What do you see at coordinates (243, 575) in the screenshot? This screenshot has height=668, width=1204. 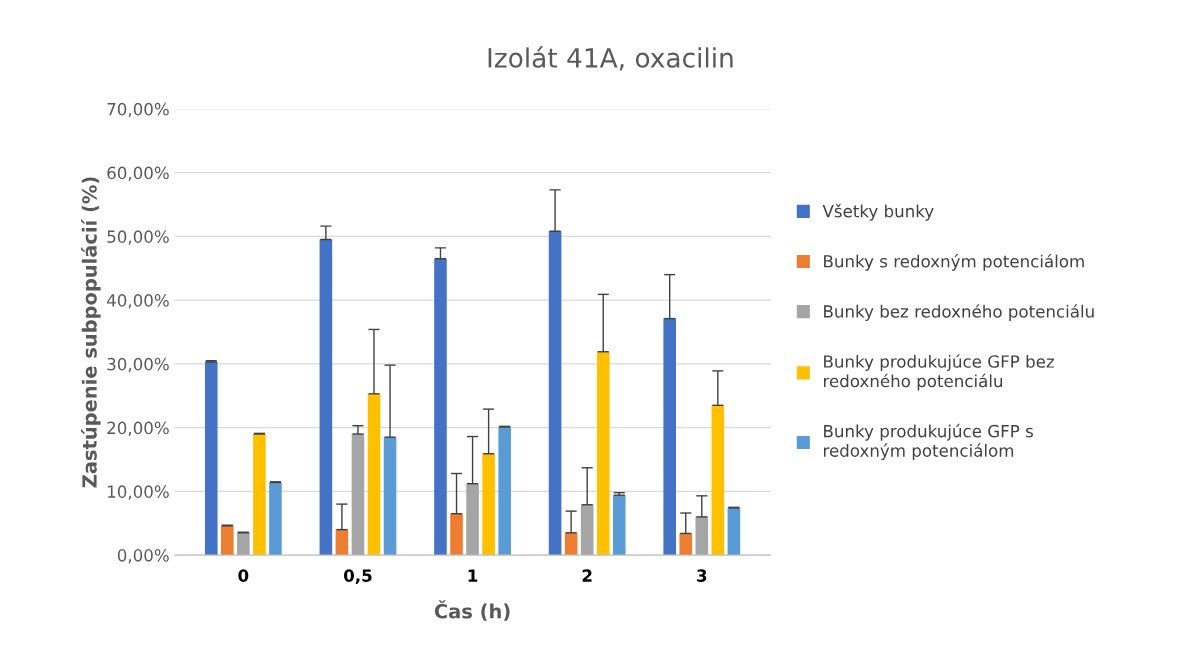 I see `x-tick-label: 0` at bounding box center [243, 575].